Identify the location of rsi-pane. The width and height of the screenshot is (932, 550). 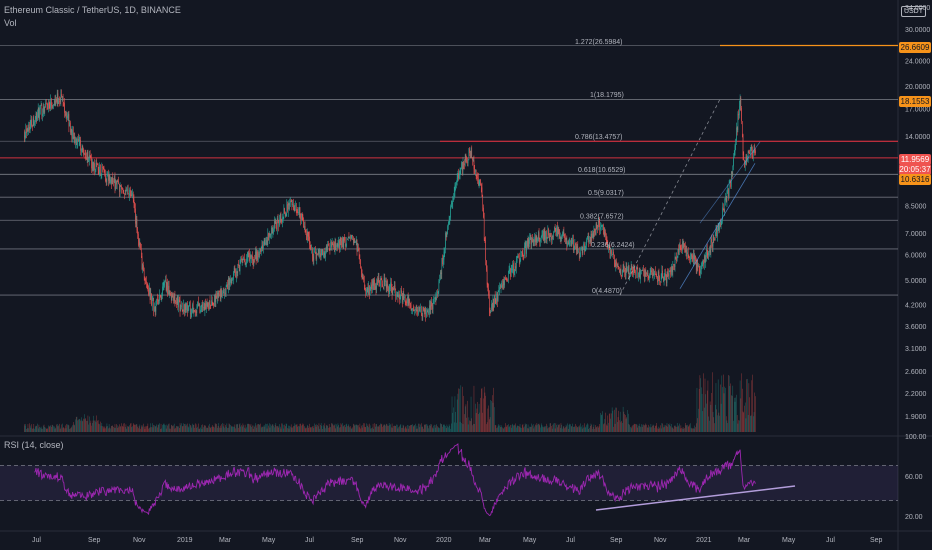
(449, 479).